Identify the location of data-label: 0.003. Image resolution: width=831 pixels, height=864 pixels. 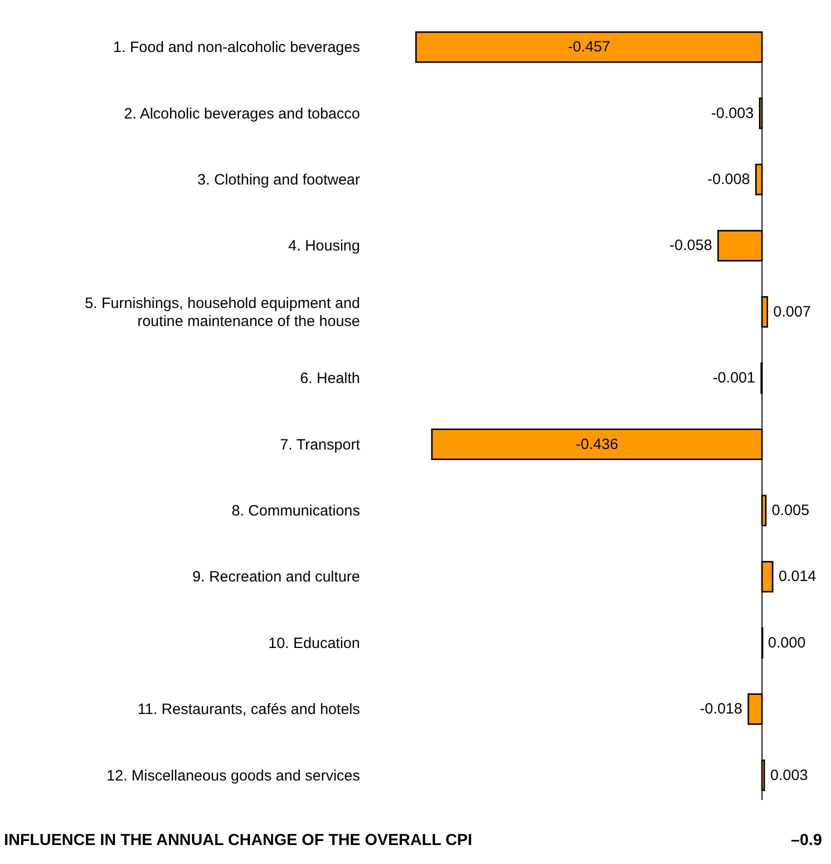
(789, 775).